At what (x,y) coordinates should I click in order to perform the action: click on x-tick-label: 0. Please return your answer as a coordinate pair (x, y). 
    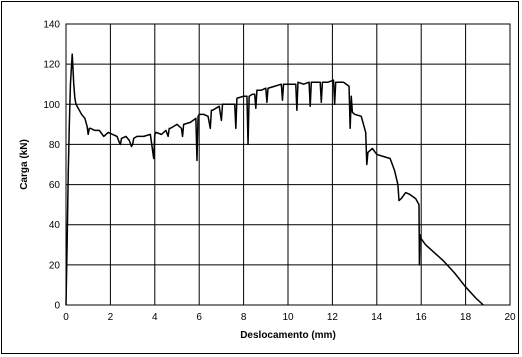
    Looking at the image, I should click on (66, 317).